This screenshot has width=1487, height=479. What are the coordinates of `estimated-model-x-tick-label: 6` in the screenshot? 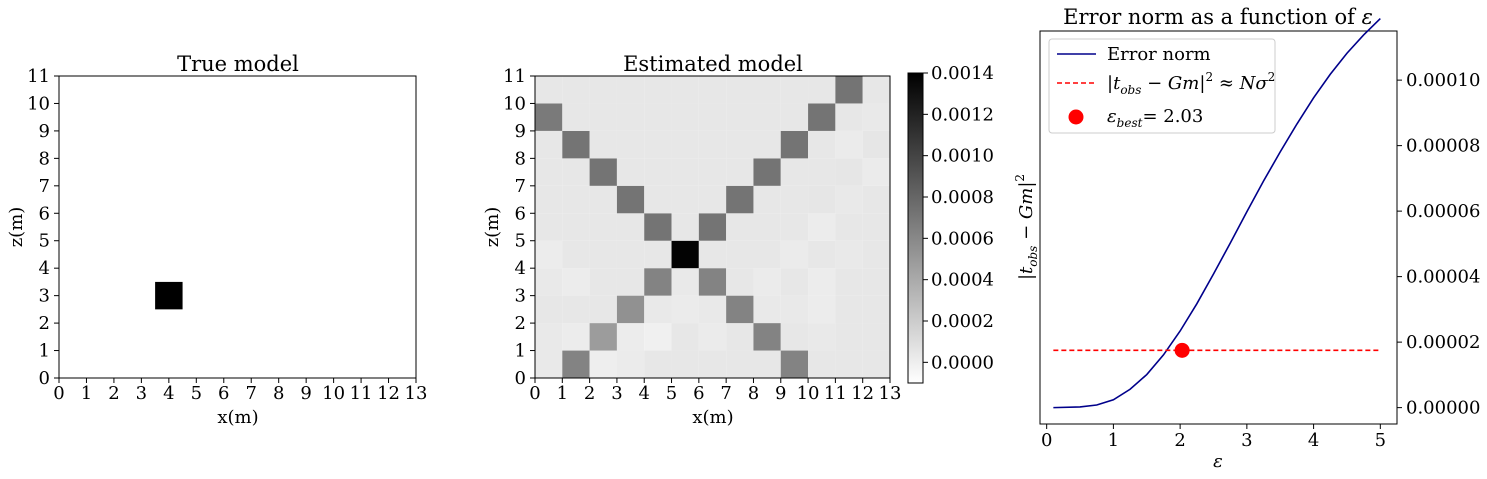 It's located at (698, 393).